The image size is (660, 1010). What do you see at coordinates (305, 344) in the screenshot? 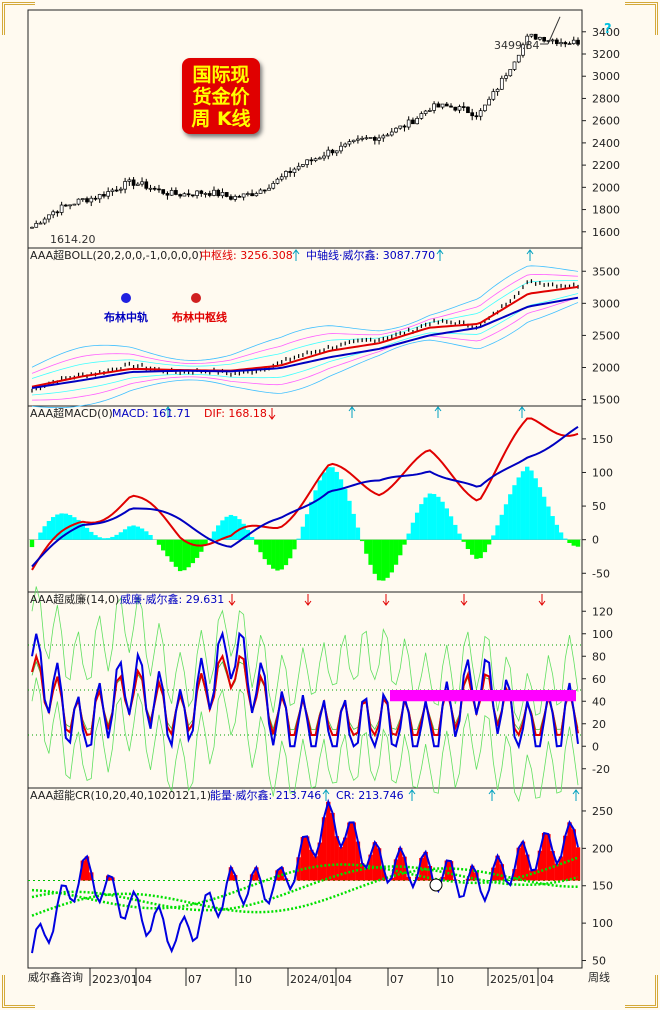
I see `boll-band-line` at bounding box center [305, 344].